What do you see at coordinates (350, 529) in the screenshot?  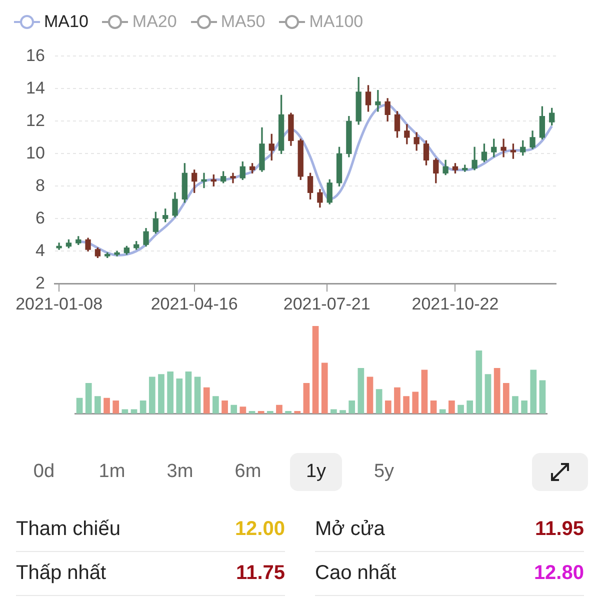 I see `text: Mở cửa` at bounding box center [350, 529].